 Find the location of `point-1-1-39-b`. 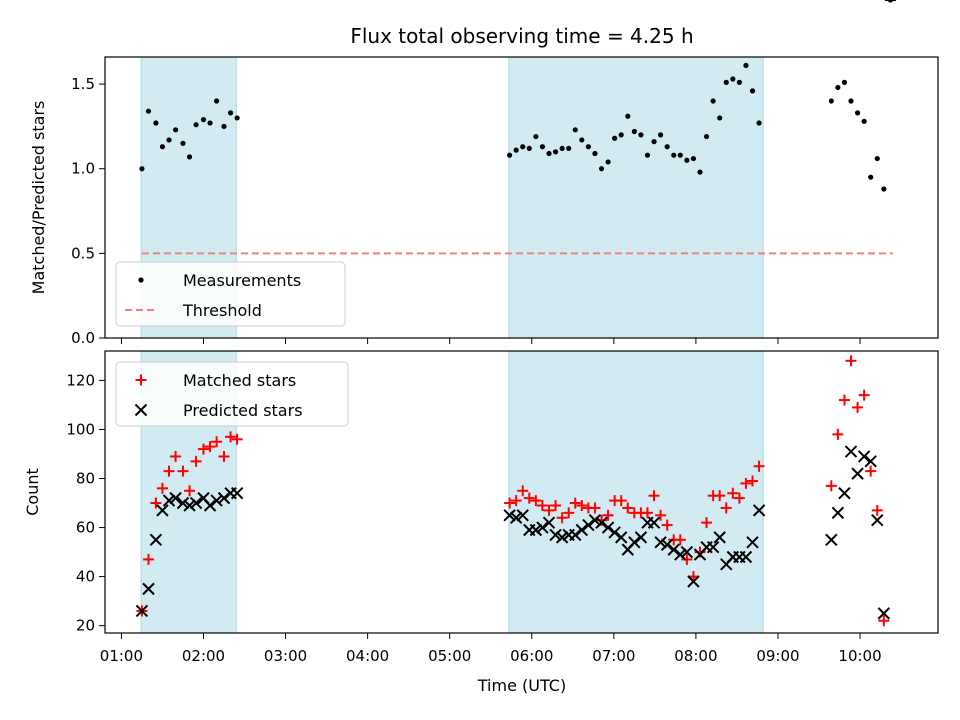

point-1-1-39-b is located at coordinates (667, 544).